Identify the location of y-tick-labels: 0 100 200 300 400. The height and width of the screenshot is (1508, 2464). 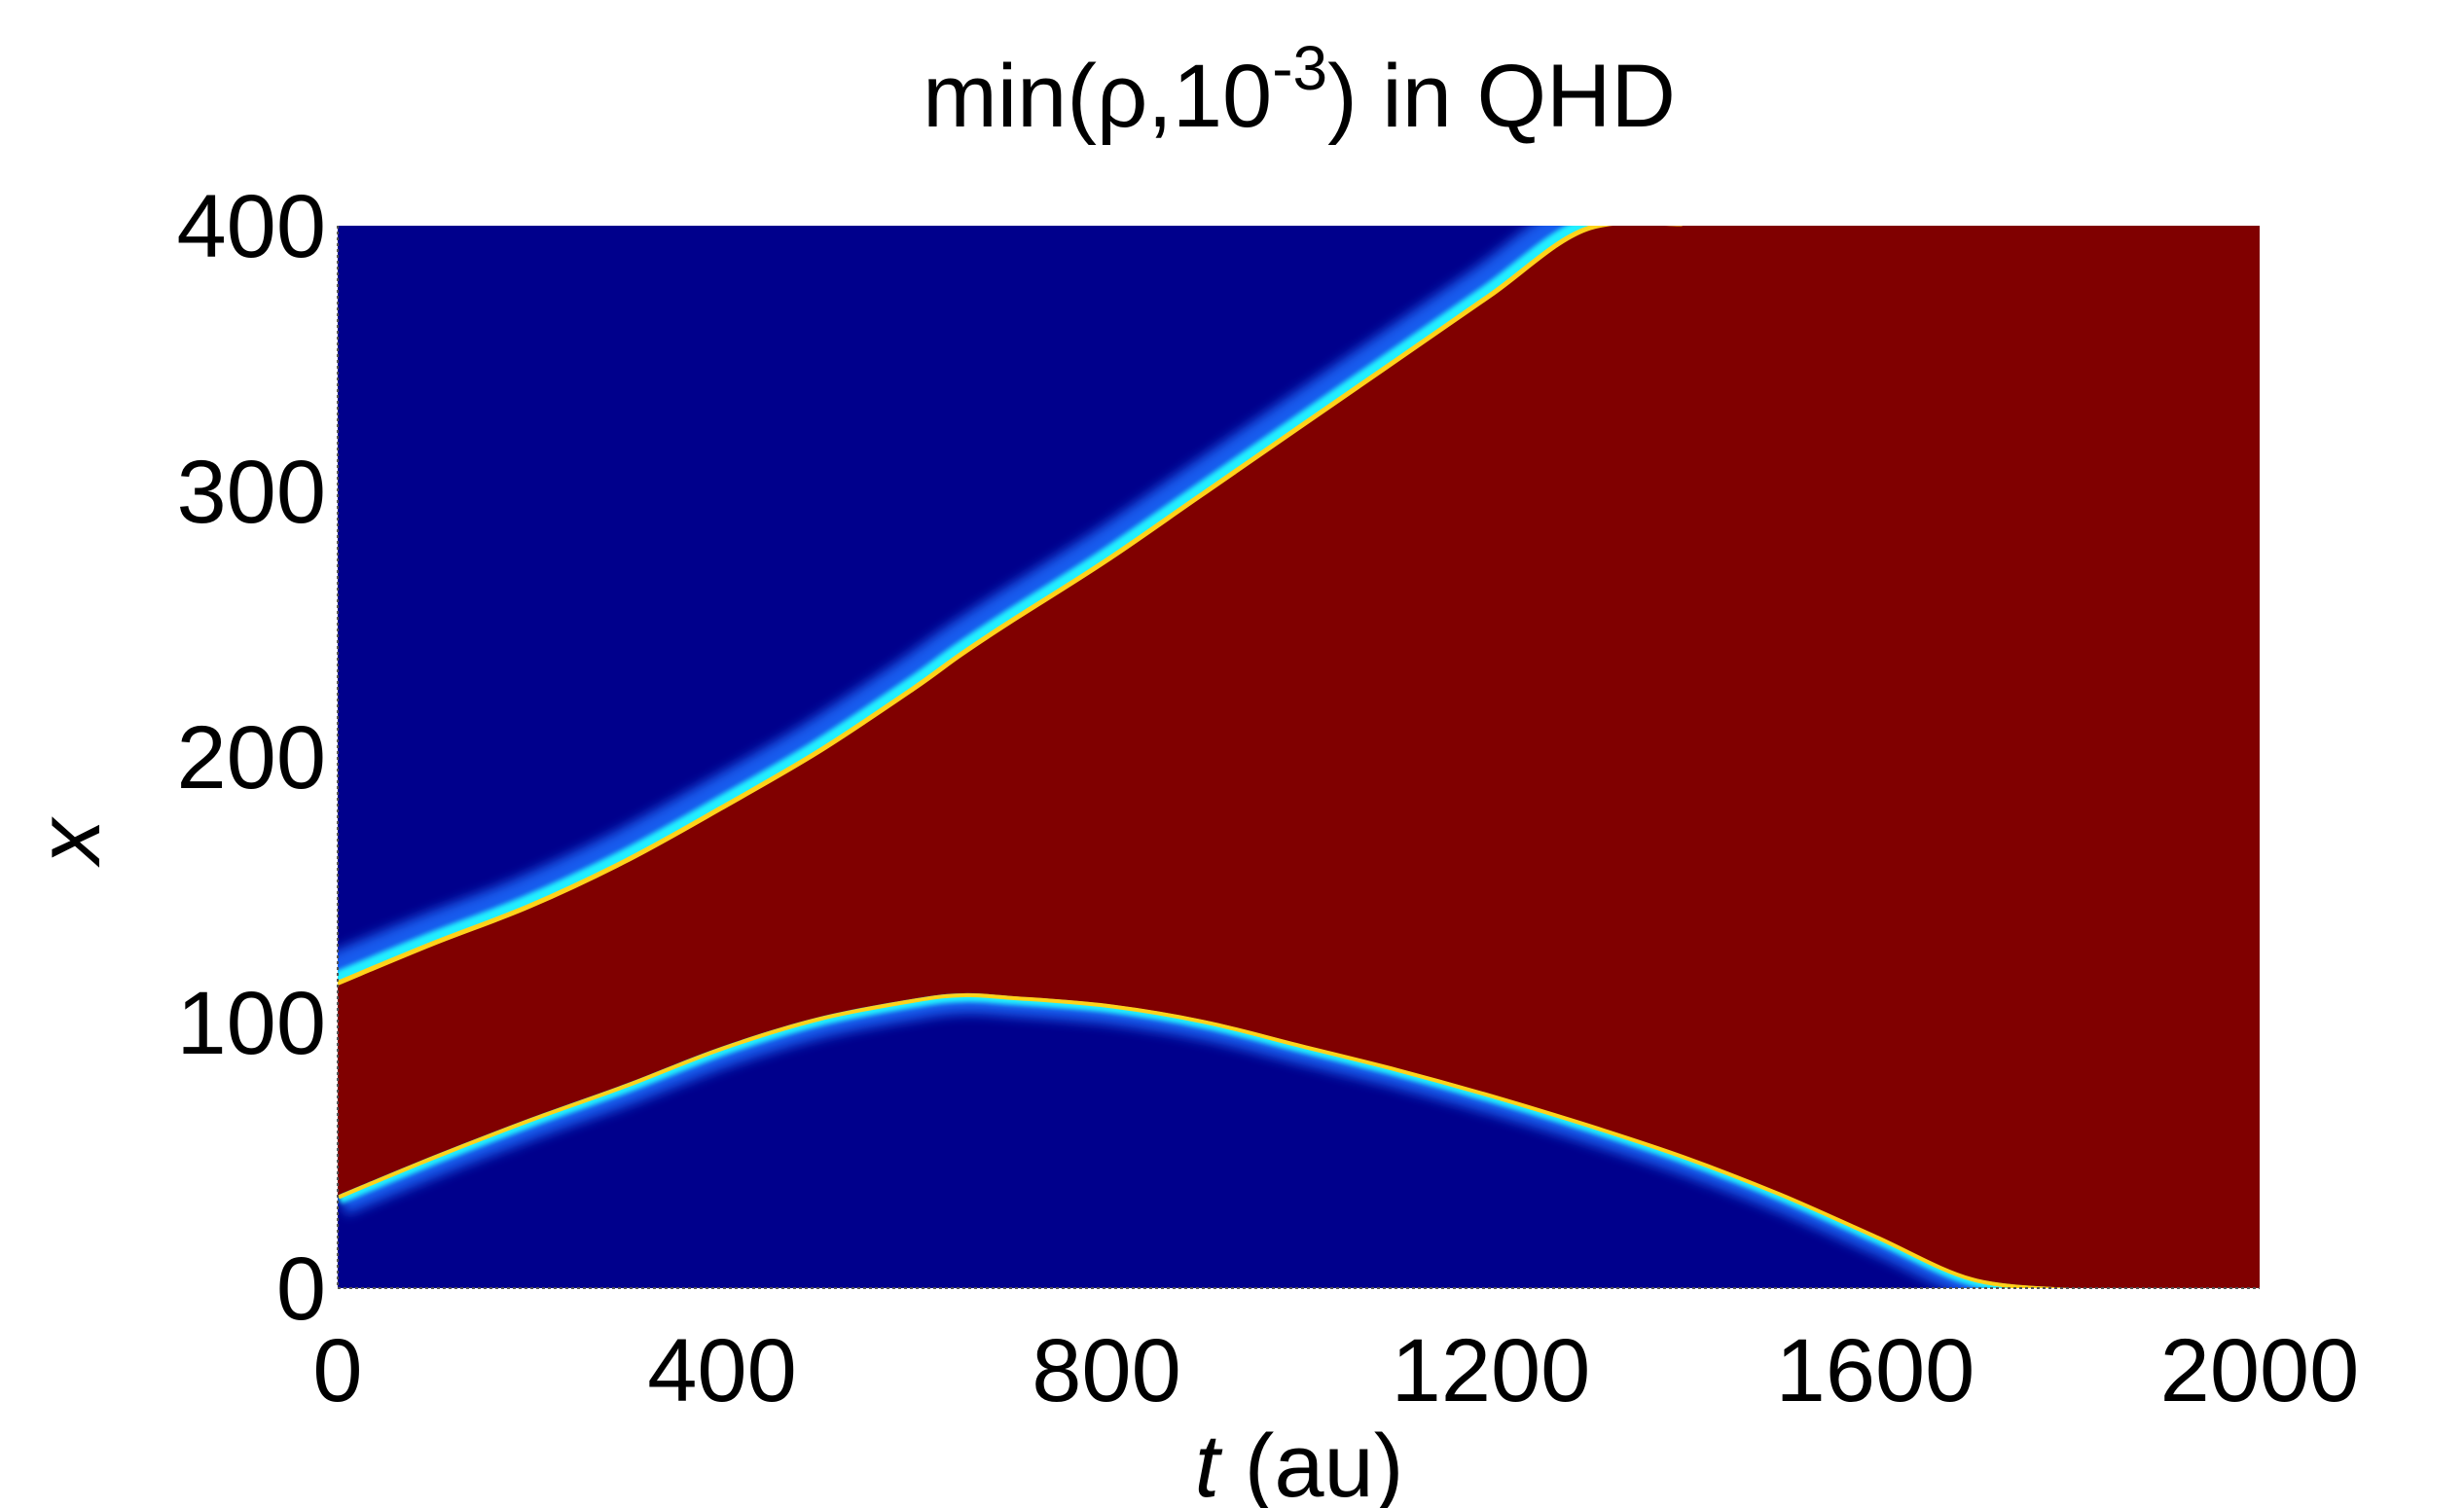
(252, 758).